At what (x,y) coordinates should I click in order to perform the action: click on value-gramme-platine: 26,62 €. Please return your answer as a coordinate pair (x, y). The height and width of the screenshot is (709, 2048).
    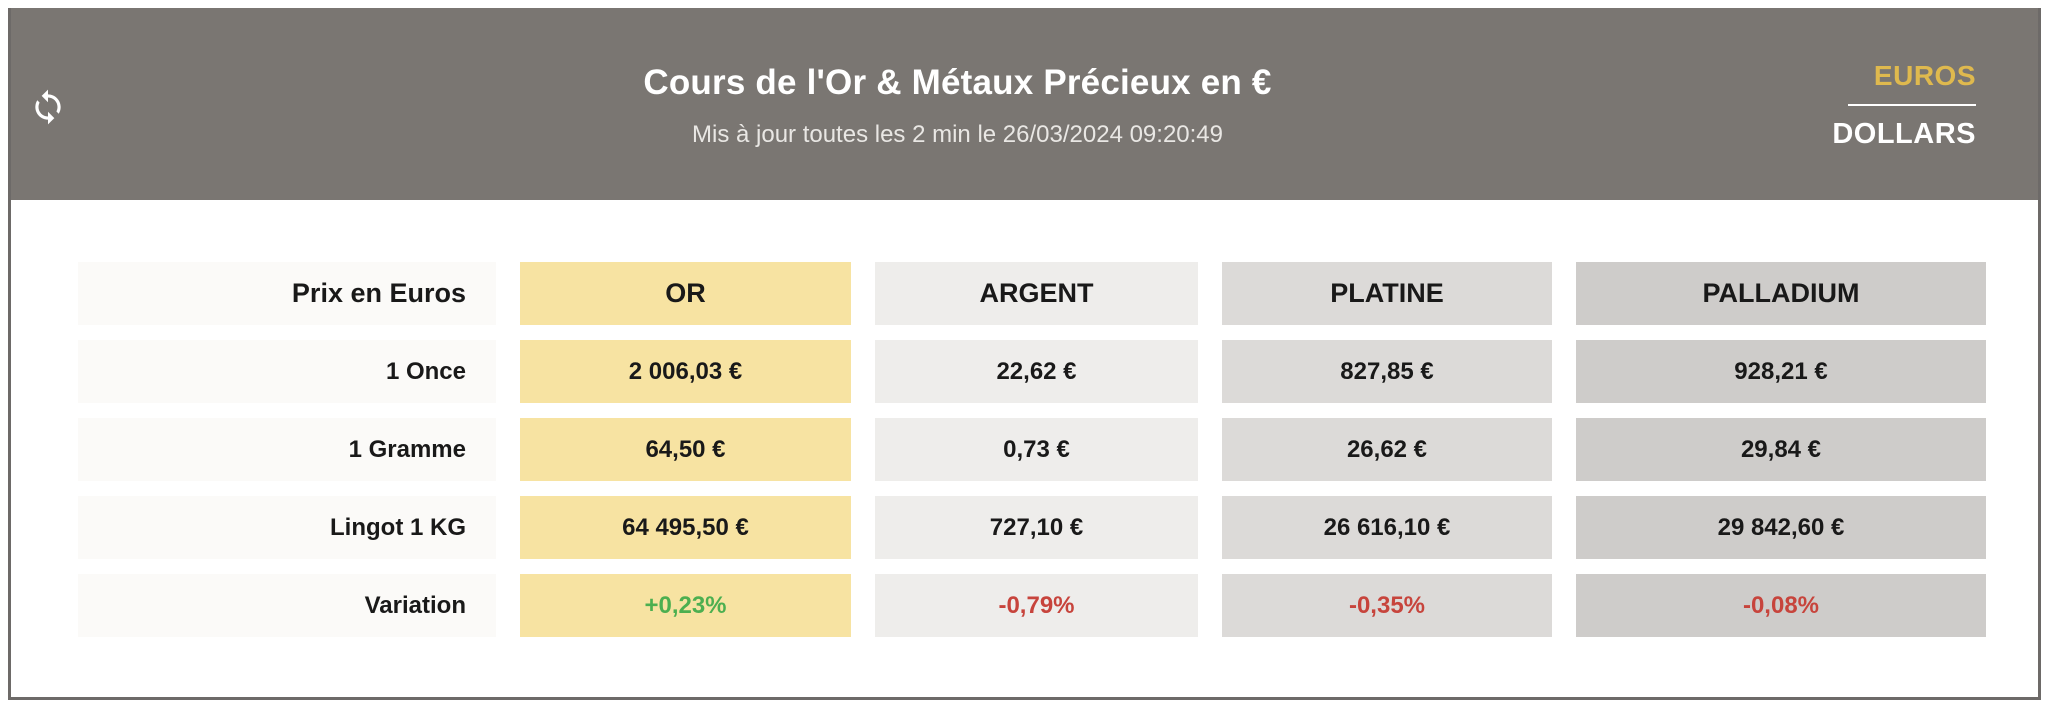
    Looking at the image, I should click on (1387, 449).